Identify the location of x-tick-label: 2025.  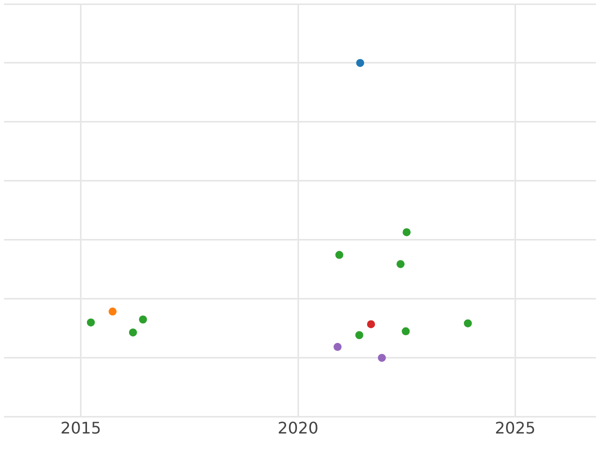
(515, 428).